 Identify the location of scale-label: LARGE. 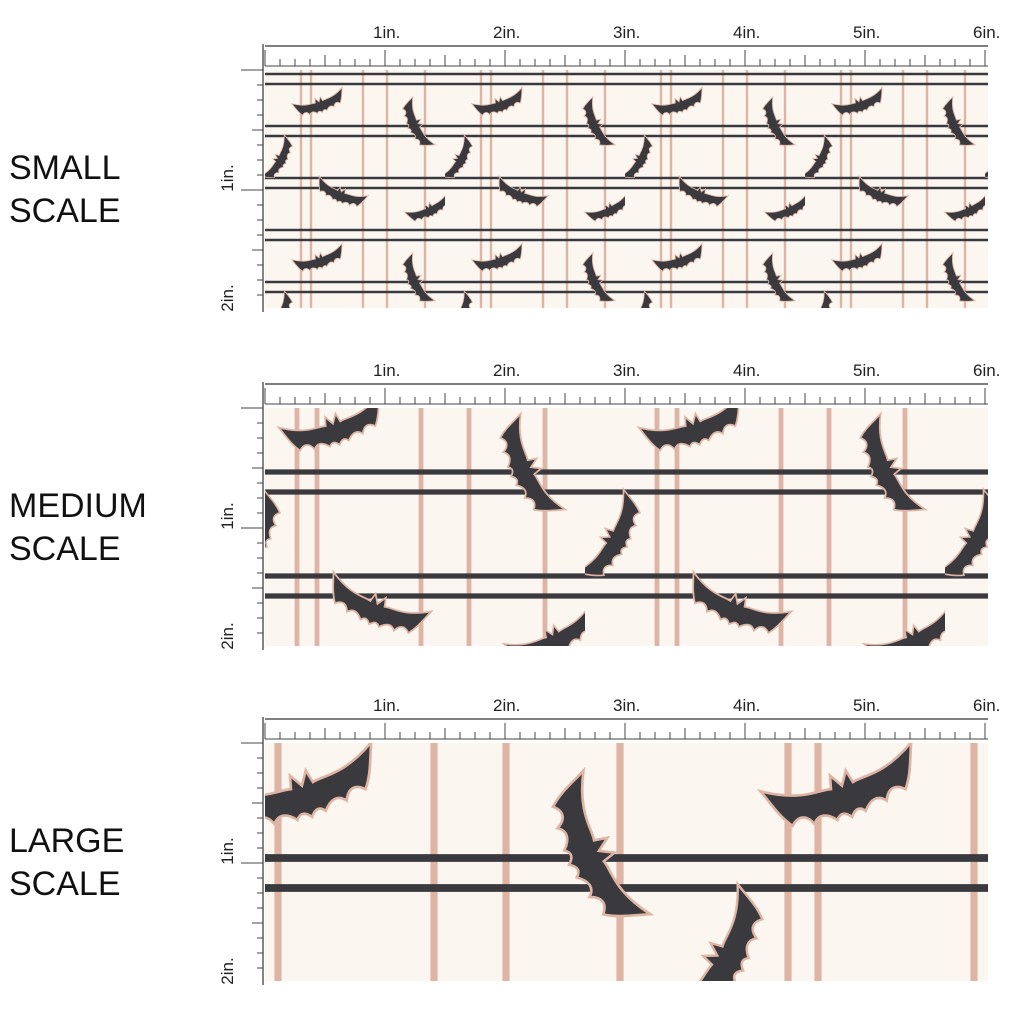
(66, 841).